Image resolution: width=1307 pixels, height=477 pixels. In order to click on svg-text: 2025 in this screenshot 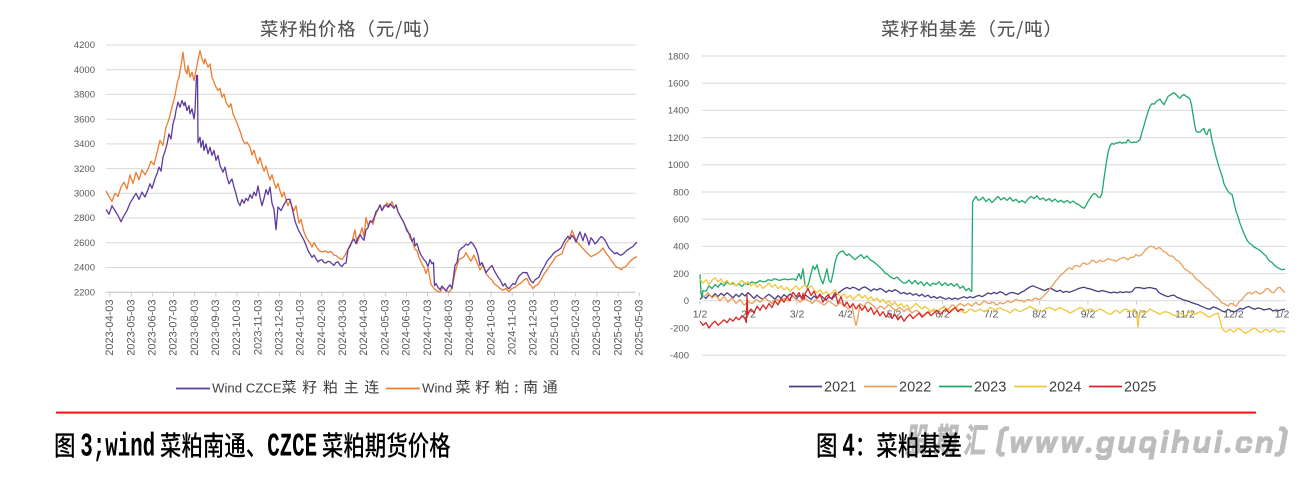, I will do `click(1140, 388)`.